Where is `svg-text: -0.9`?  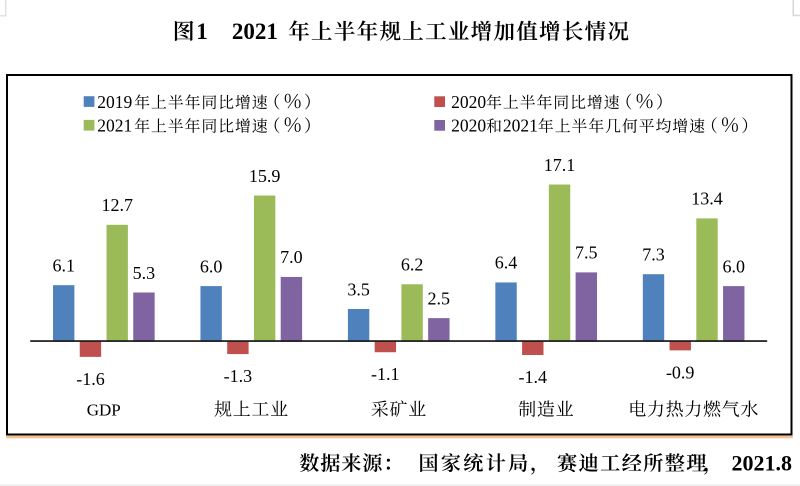
svg-text: -0.9 is located at coordinates (680, 372).